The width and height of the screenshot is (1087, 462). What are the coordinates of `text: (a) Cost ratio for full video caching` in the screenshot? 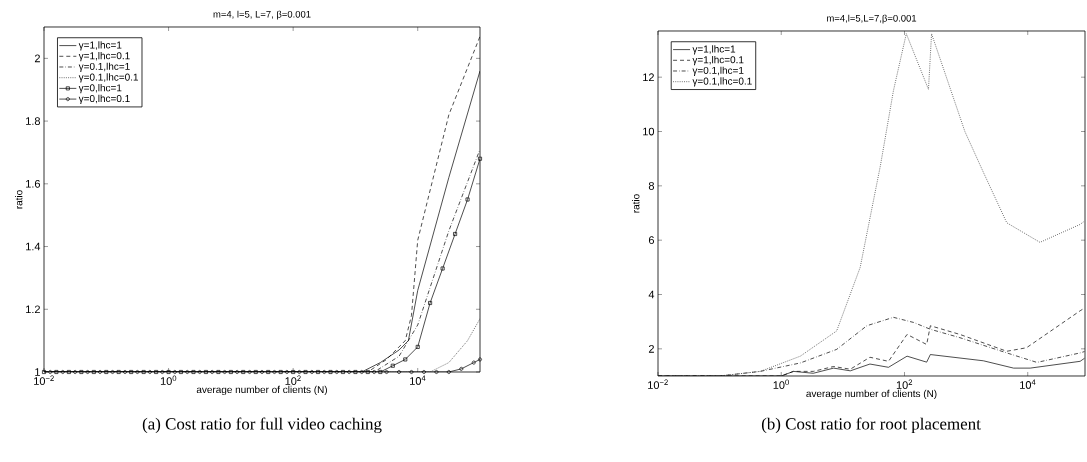 It's located at (262, 425).